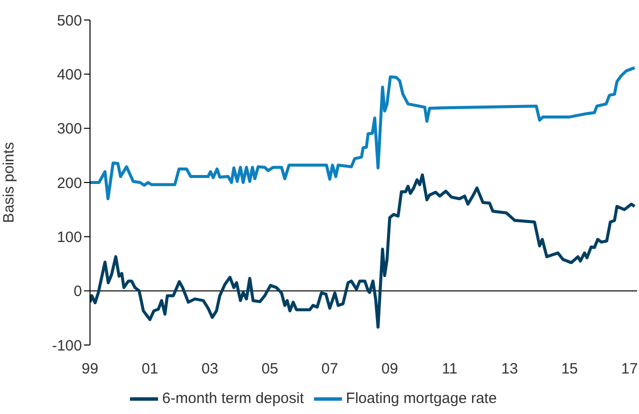 Image resolution: width=639 pixels, height=414 pixels. Describe the element at coordinates (421, 398) in the screenshot. I see `legend-label: Floating mortgage rate` at that location.